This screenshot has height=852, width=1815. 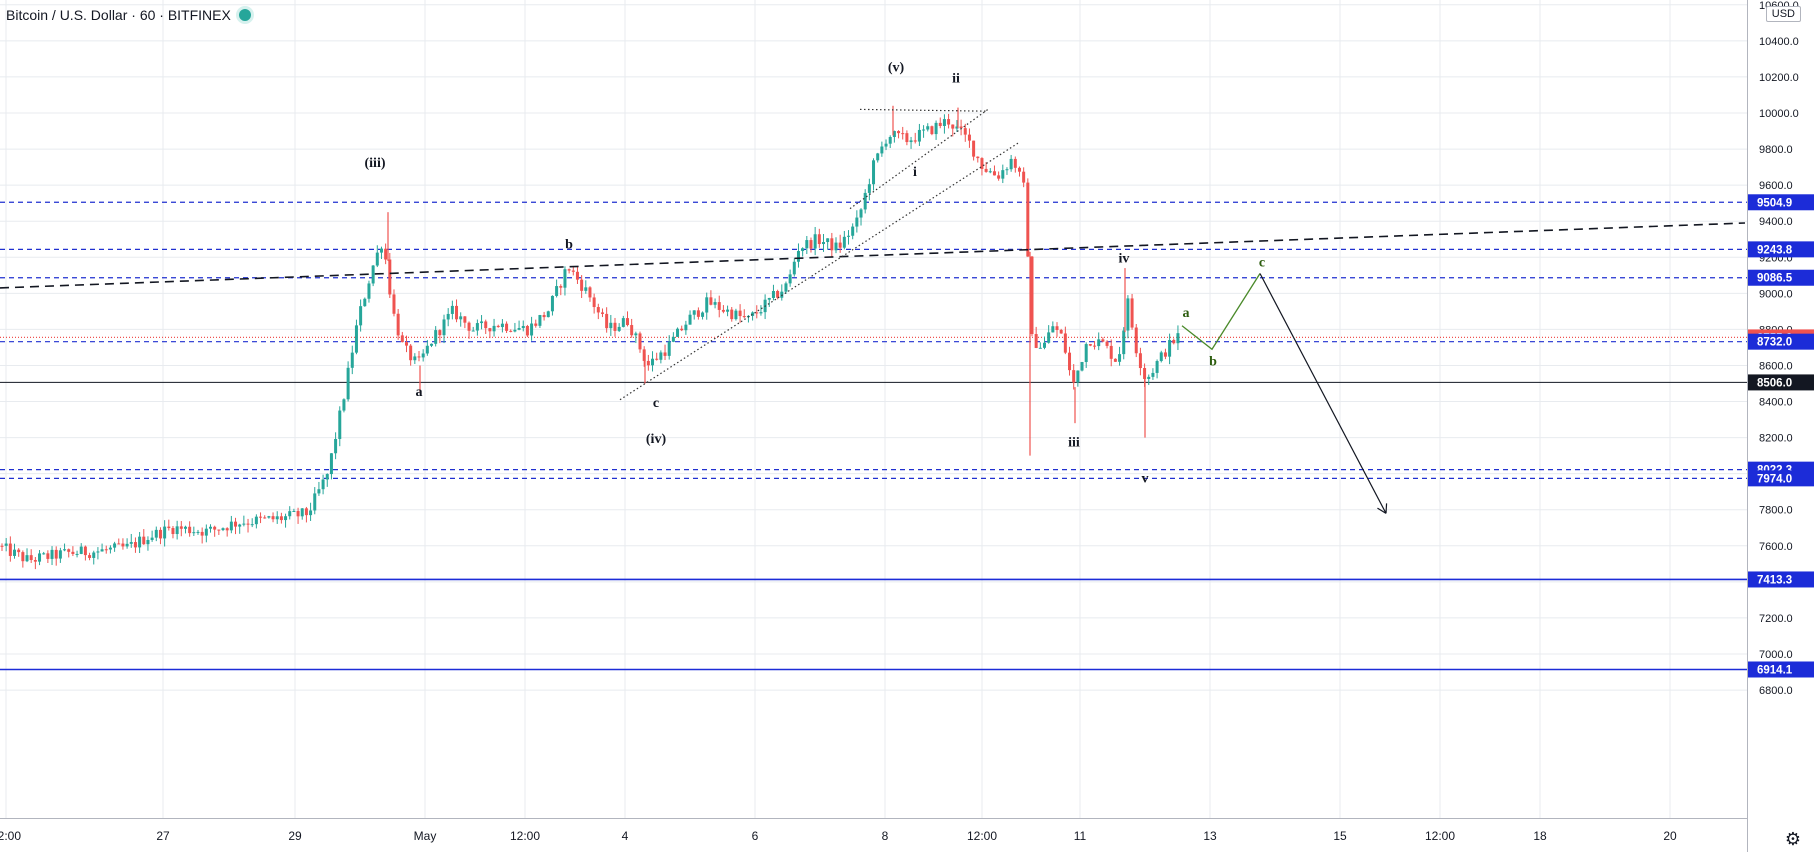 I want to click on level-badge-label: 7974.0, so click(x=1774, y=479).